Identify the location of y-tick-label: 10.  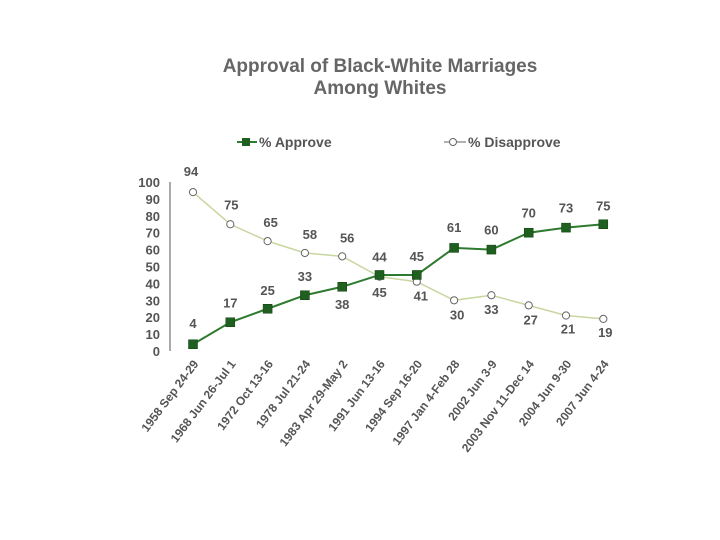
(153, 334).